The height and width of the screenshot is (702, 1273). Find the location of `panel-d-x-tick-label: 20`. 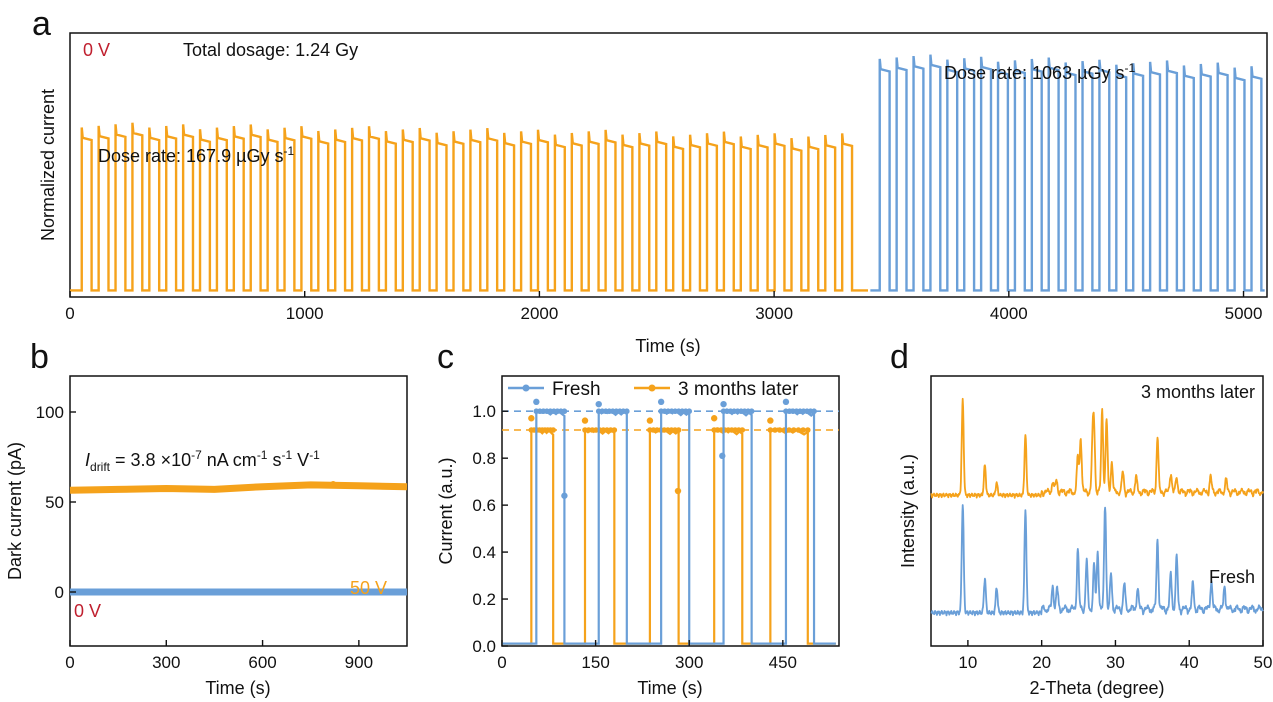

panel-d-x-tick-label: 20 is located at coordinates (1041, 662).